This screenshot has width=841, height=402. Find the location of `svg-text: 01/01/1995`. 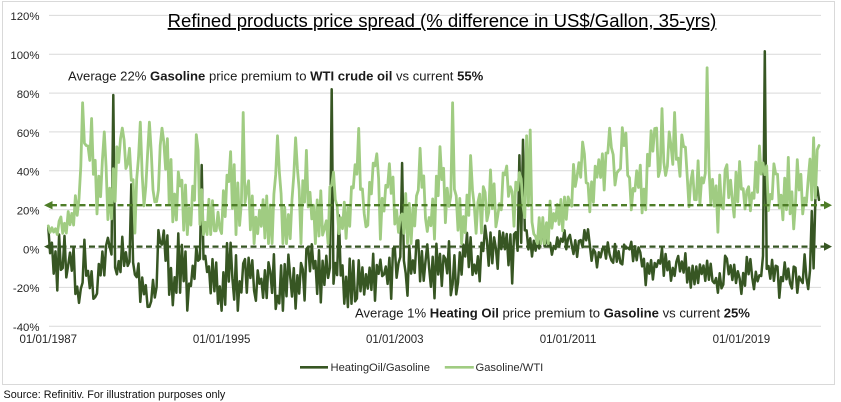

svg-text: 01/01/1995 is located at coordinates (222, 340).